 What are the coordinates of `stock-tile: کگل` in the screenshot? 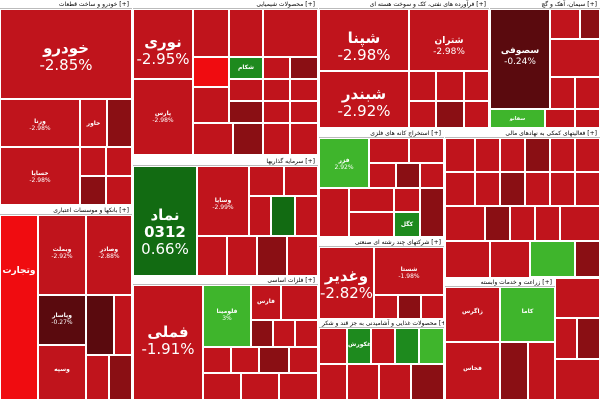 It's located at (407, 224).